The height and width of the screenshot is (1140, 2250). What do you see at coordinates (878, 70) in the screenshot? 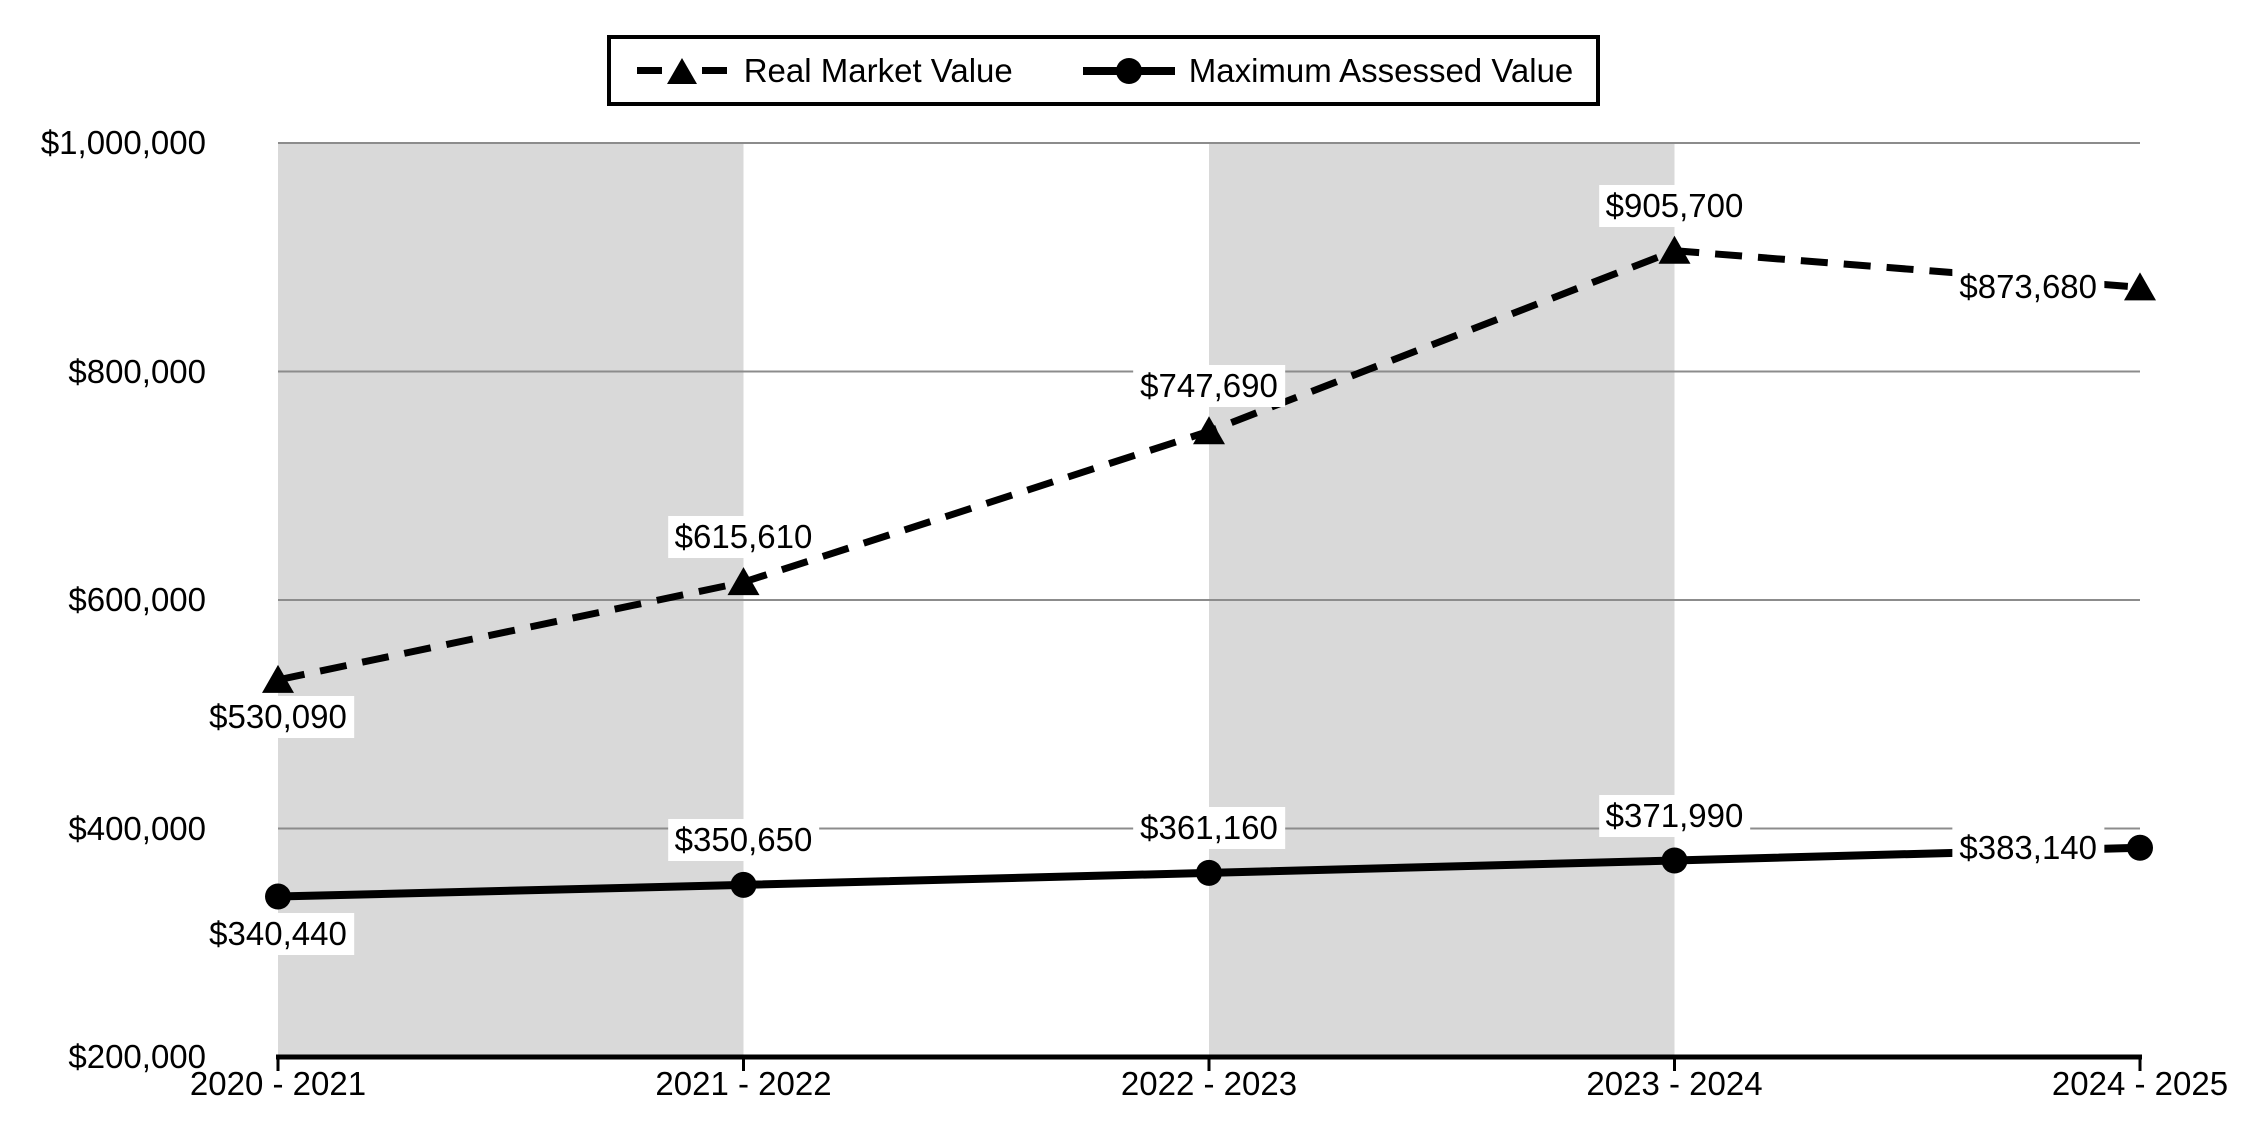
I see `legend-label-real-market-value: Real Market Value` at bounding box center [878, 70].